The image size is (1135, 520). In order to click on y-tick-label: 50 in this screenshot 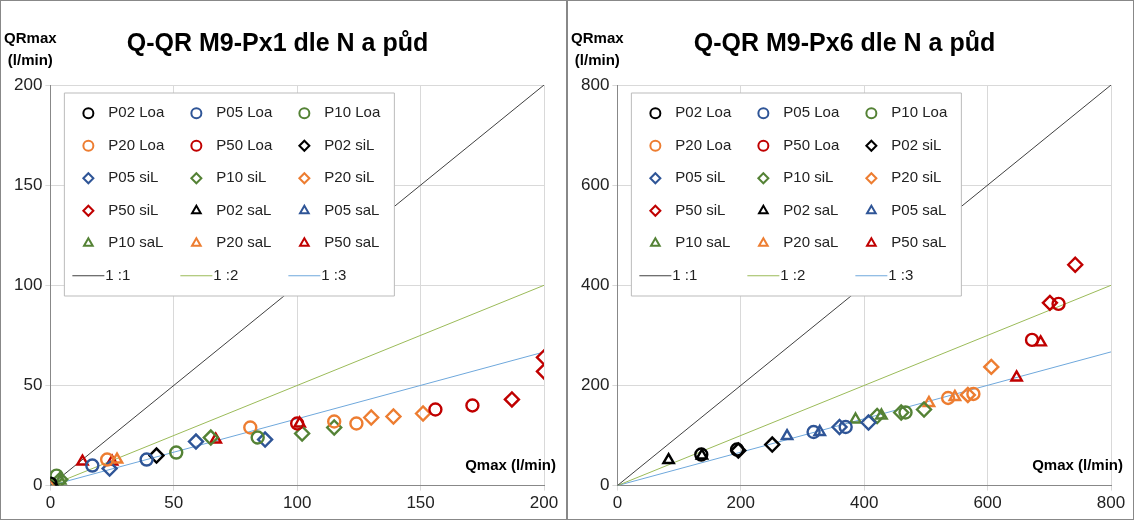, I will do `click(33, 385)`.